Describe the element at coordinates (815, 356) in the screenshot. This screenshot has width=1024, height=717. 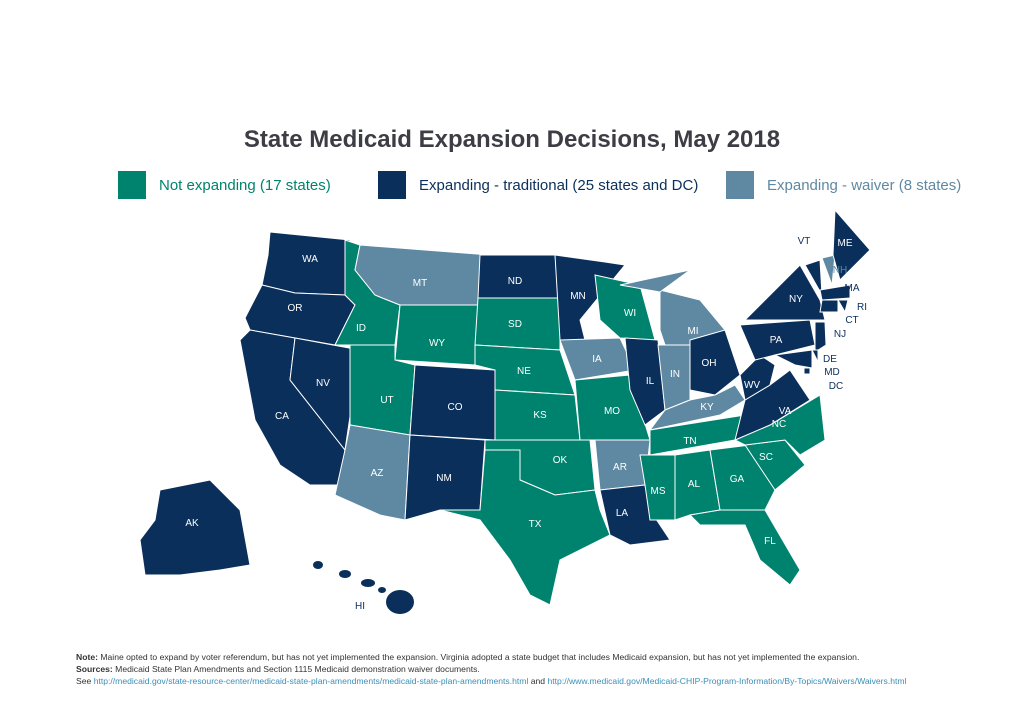
I see `state-de` at that location.